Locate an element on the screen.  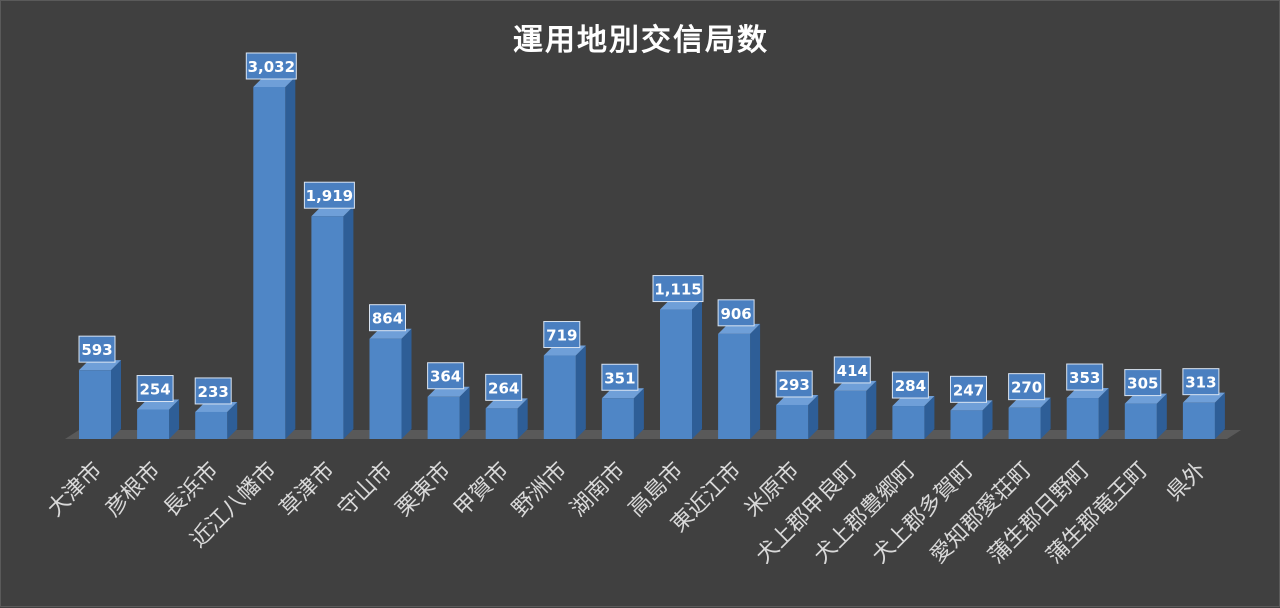
data-label: 364 is located at coordinates (445, 377).